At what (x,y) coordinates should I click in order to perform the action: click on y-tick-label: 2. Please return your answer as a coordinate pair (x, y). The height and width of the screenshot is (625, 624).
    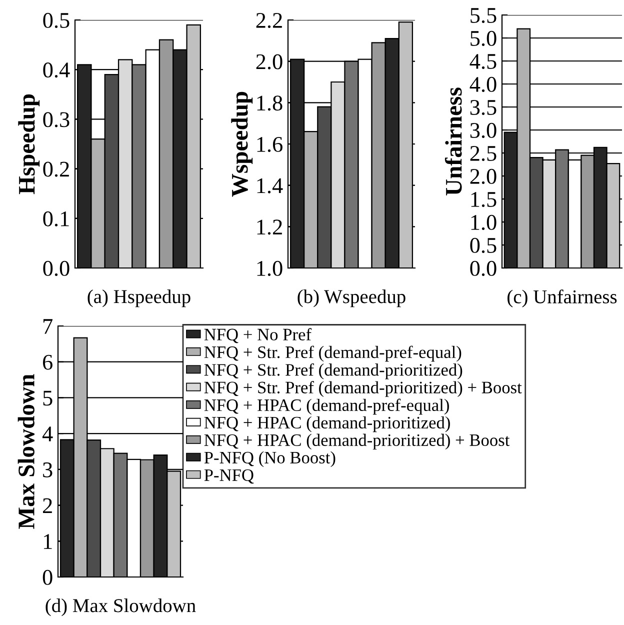
    Looking at the image, I should click on (47, 505).